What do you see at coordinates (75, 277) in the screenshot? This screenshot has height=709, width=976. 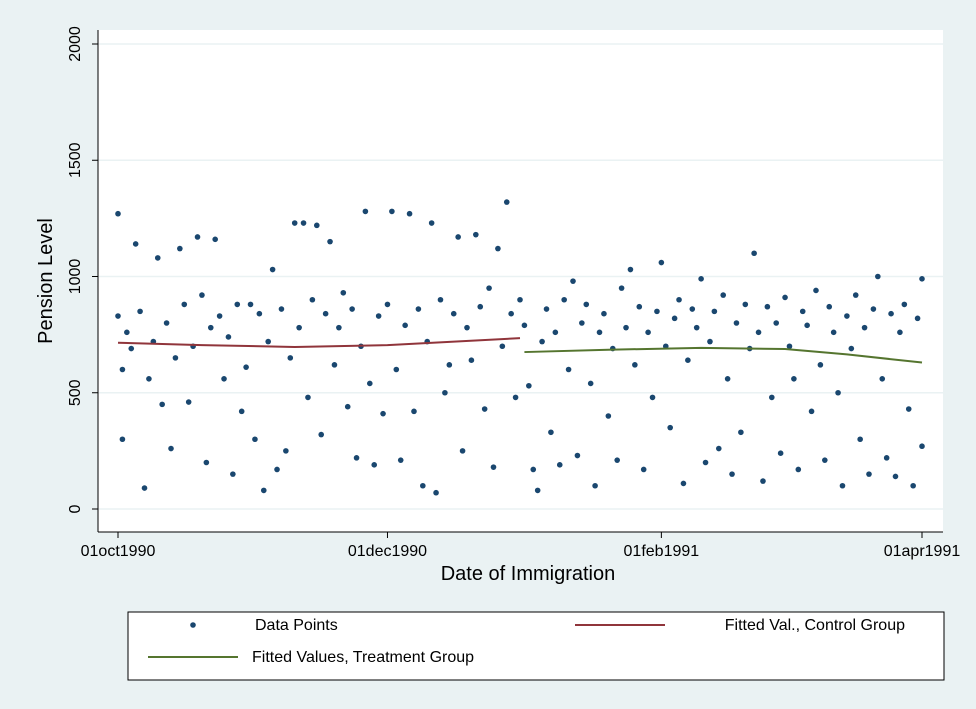 I see `y-tick-label: 1000` at bounding box center [75, 277].